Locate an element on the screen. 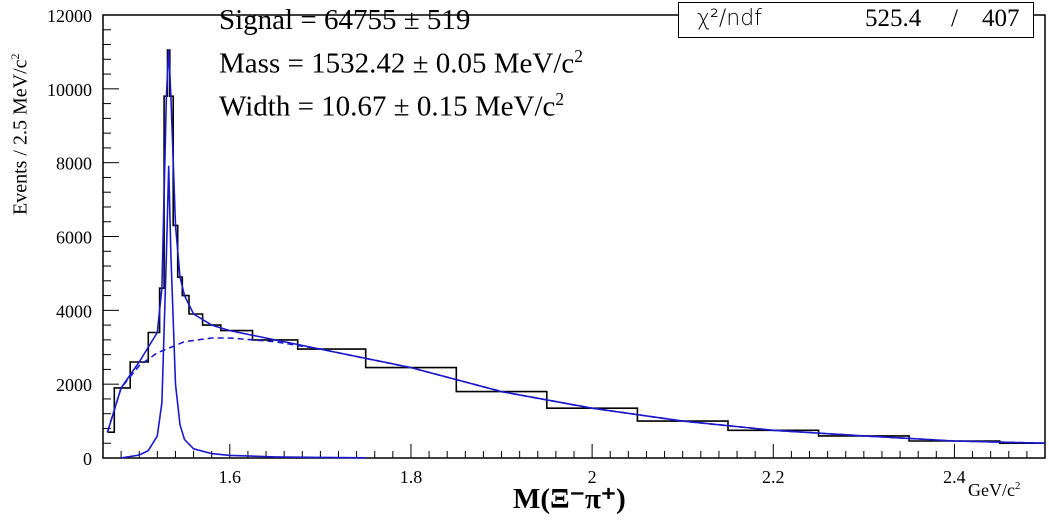  x-tick-label: 1.8 is located at coordinates (411, 477).